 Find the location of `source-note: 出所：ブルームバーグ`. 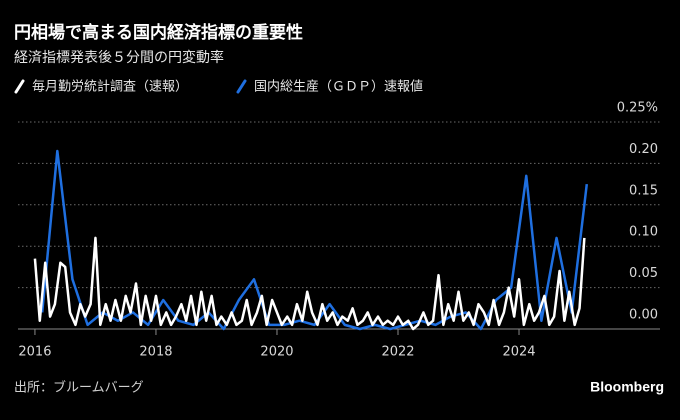

source-note: 出所：ブルームバーグ is located at coordinates (79, 388).